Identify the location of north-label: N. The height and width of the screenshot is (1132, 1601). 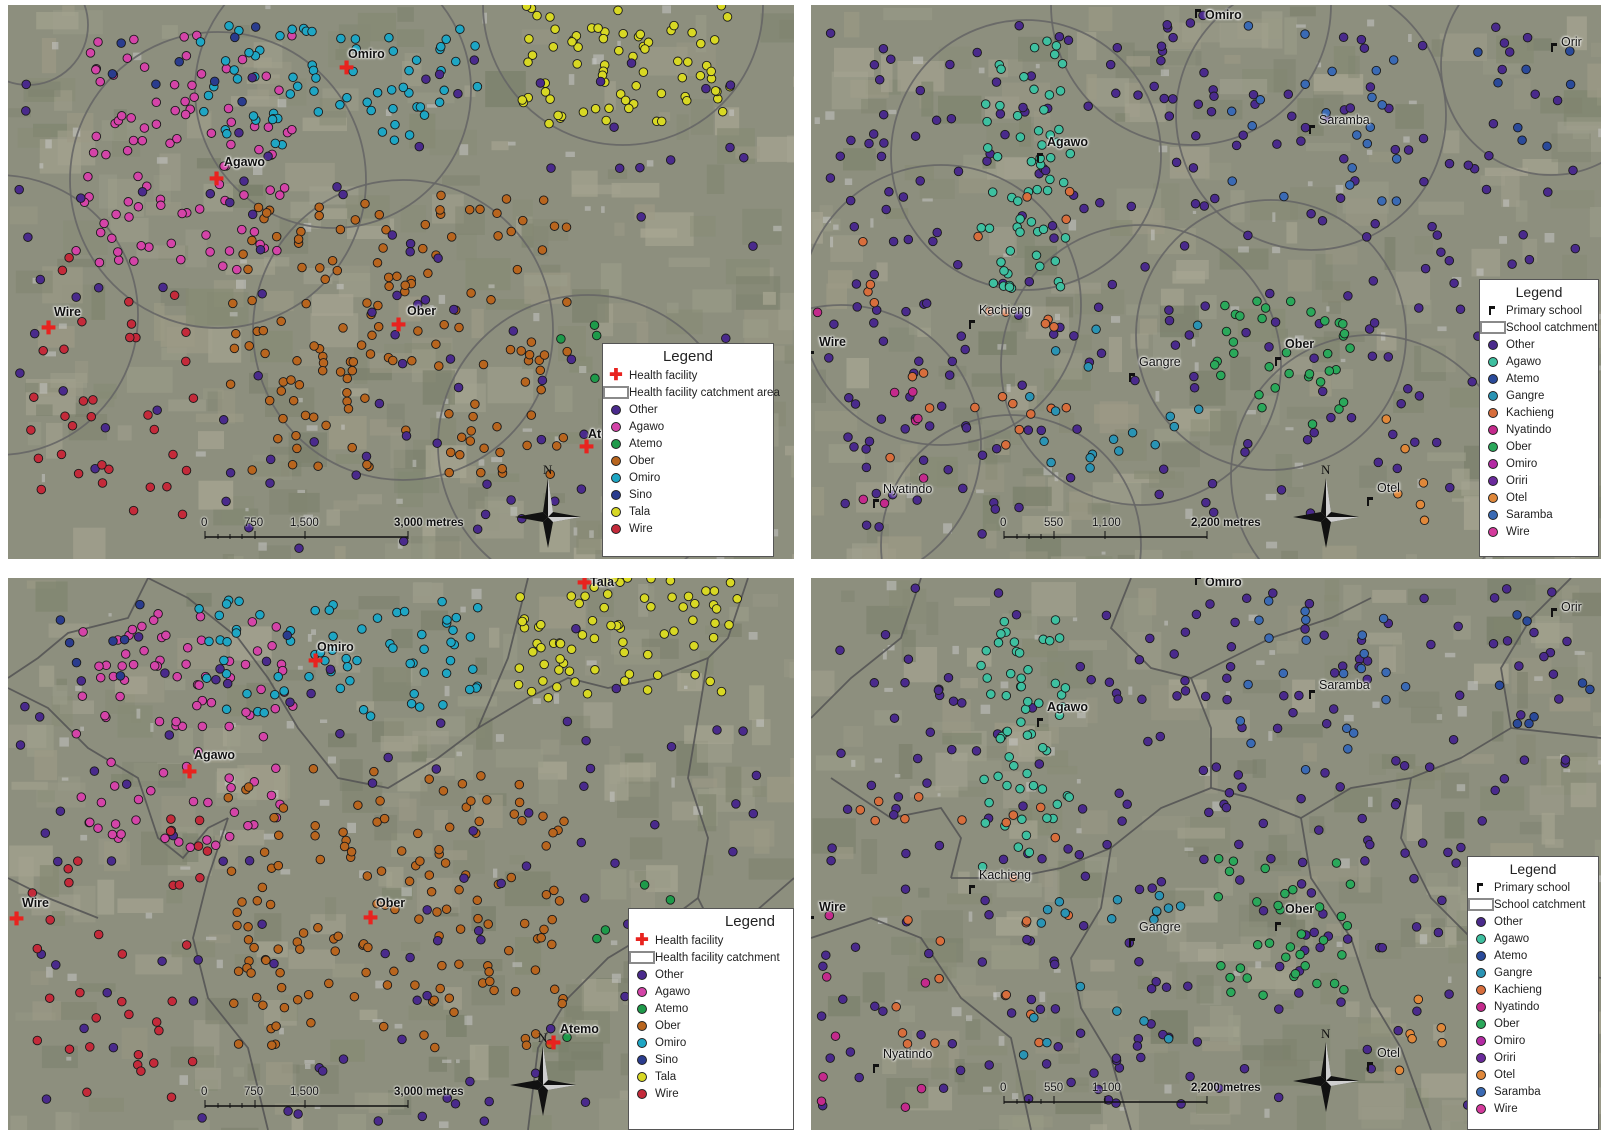
(543, 1037).